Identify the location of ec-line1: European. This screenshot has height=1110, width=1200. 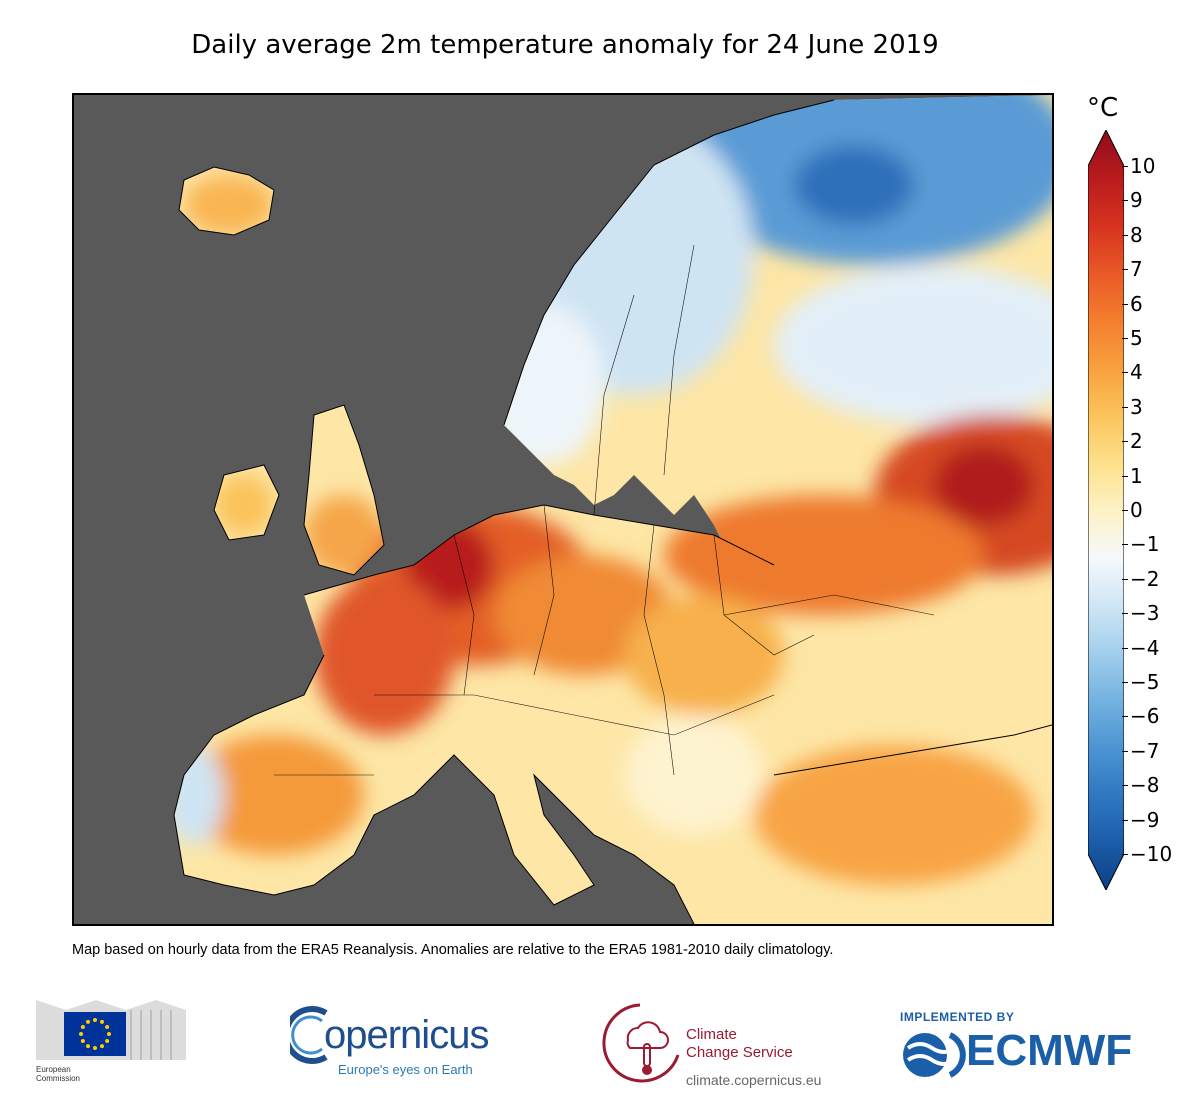
(53, 1069).